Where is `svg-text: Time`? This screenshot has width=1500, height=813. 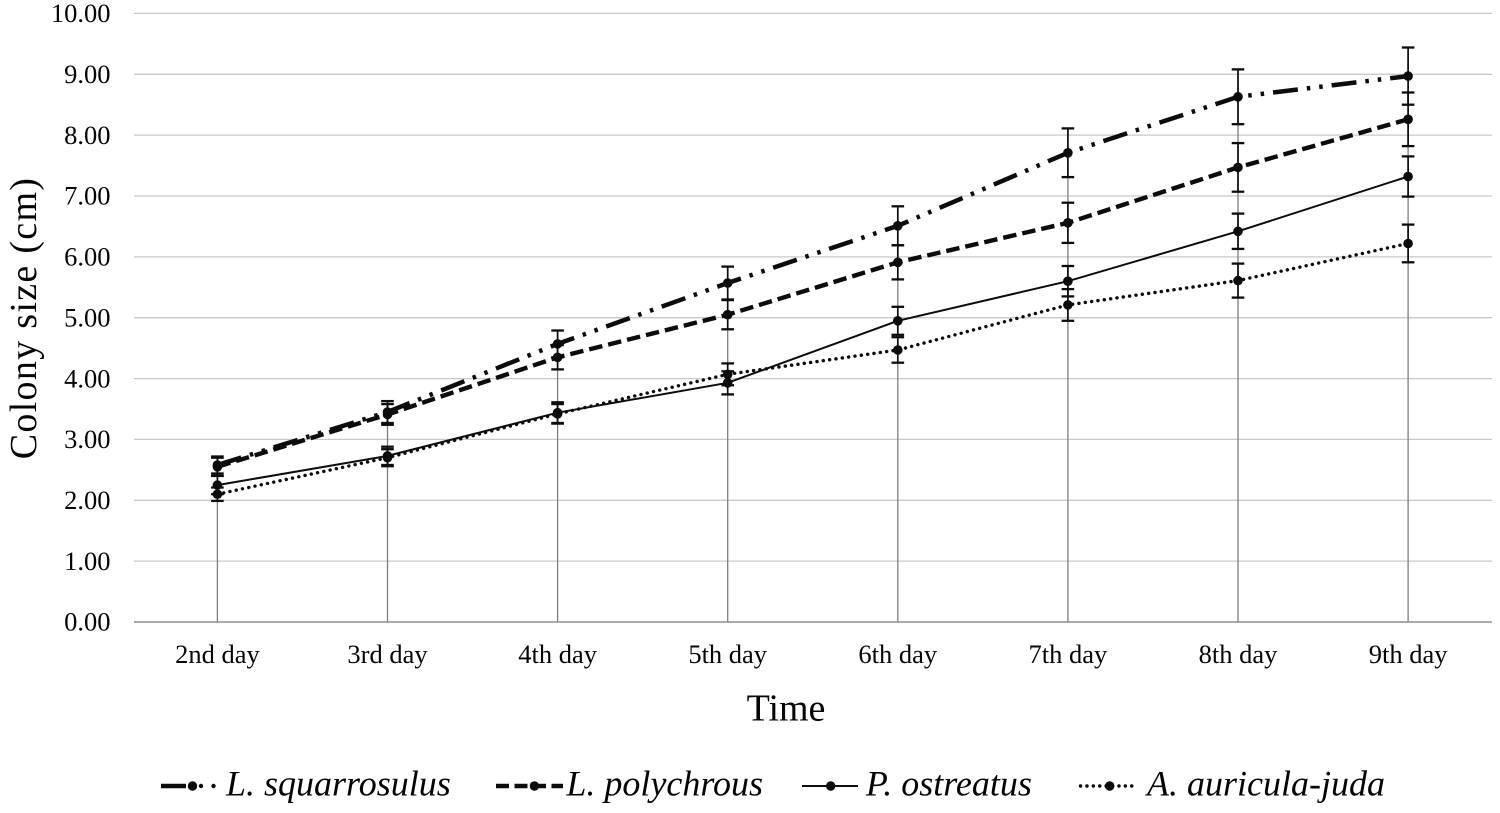 svg-text: Time is located at coordinates (786, 708).